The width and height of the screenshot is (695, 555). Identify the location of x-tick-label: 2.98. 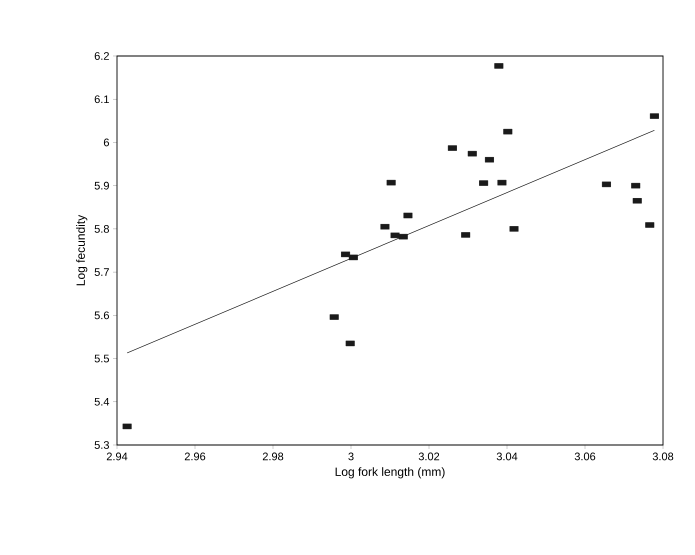
(273, 456).